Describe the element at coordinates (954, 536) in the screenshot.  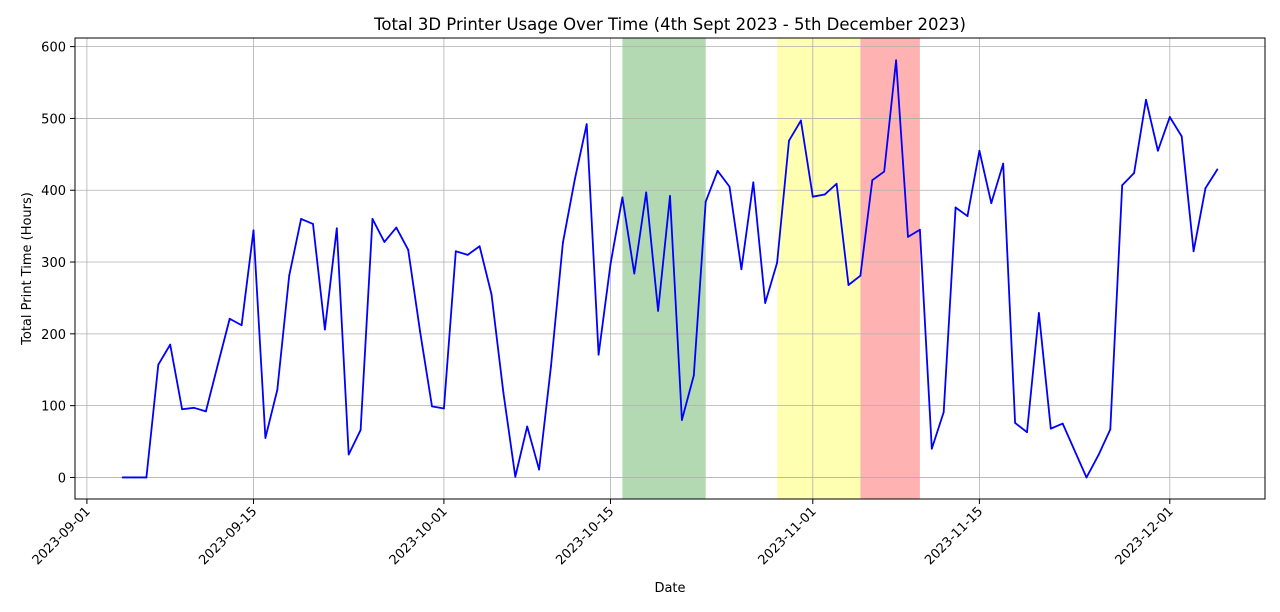
I see `x-tick-label: 2023-11-15` at that location.